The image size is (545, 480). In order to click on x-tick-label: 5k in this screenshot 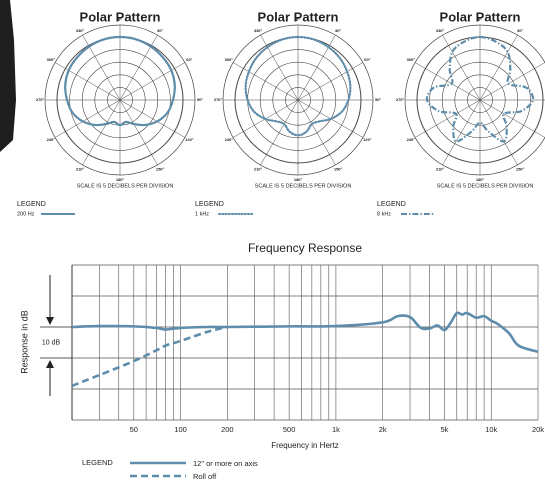, I will do `click(445, 429)`.